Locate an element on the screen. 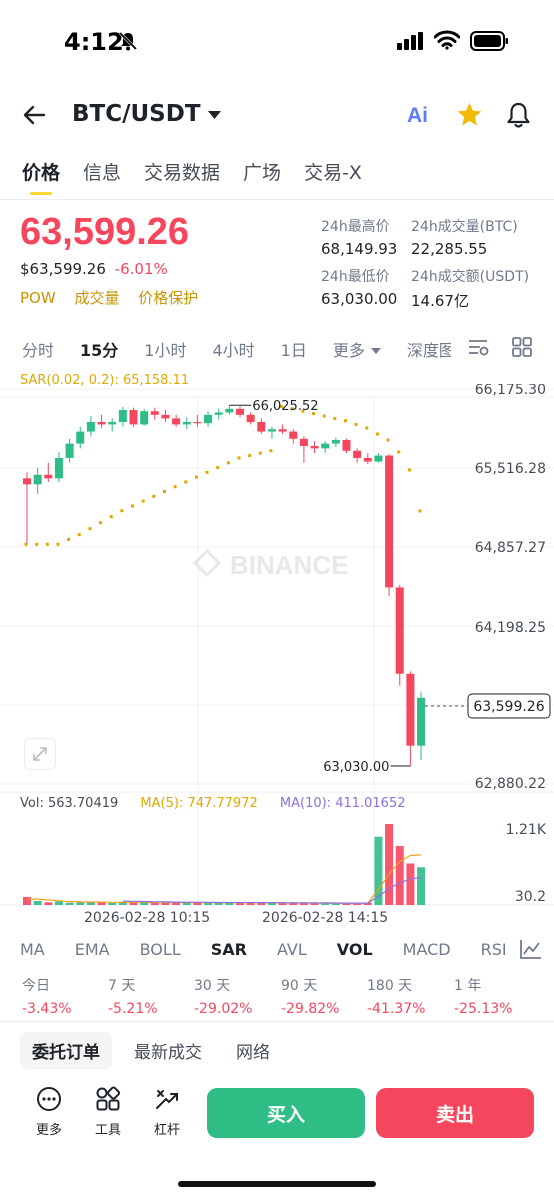 This screenshot has height=1200, width=554. stat-24h-turnover-usdt: 24h成交额(USDT) 14.67亿 is located at coordinates (470, 288).